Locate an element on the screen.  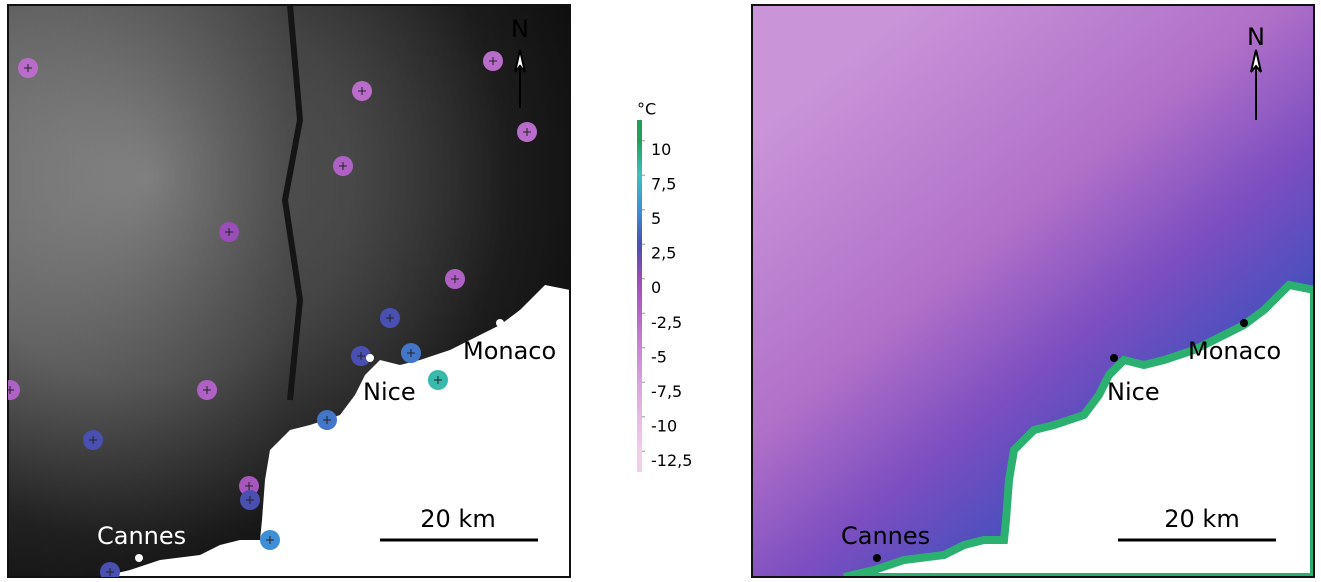
colorbar-tick-label: 10 is located at coordinates (661, 149).